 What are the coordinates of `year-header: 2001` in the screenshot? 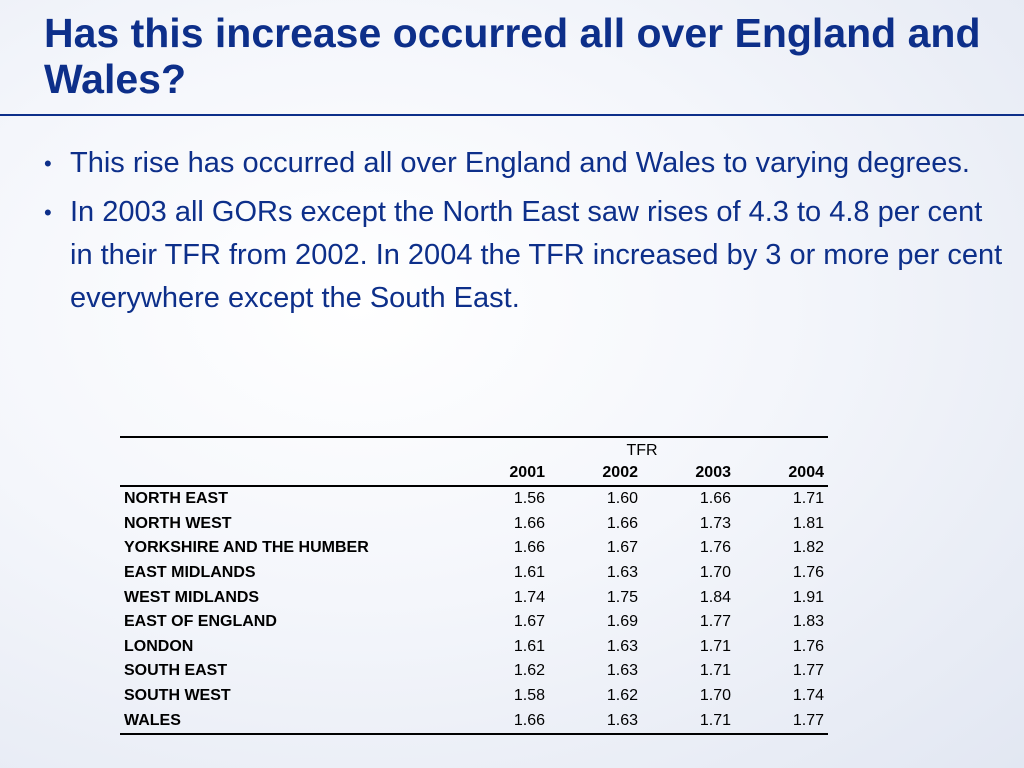 It's located at (502, 473).